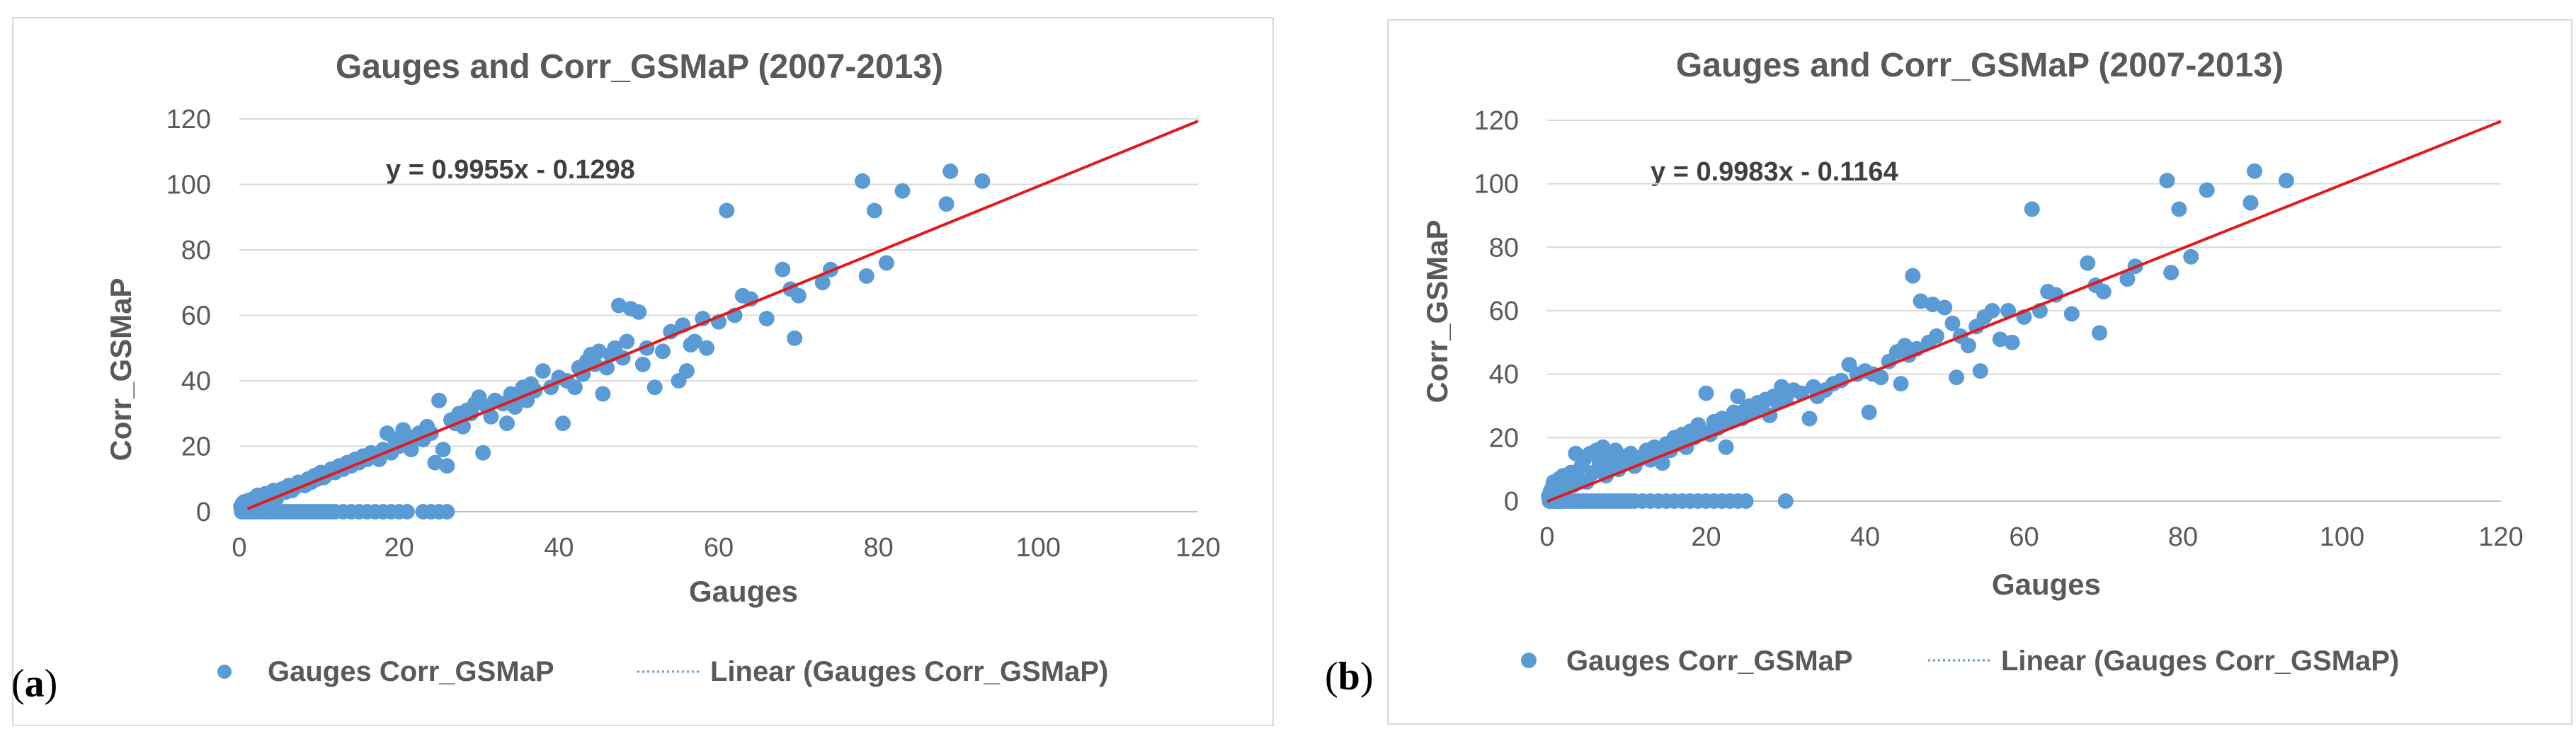 This screenshot has height=729, width=2576. What do you see at coordinates (1865, 537) in the screenshot?
I see `chart-b-x-tick-2: 40` at bounding box center [1865, 537].